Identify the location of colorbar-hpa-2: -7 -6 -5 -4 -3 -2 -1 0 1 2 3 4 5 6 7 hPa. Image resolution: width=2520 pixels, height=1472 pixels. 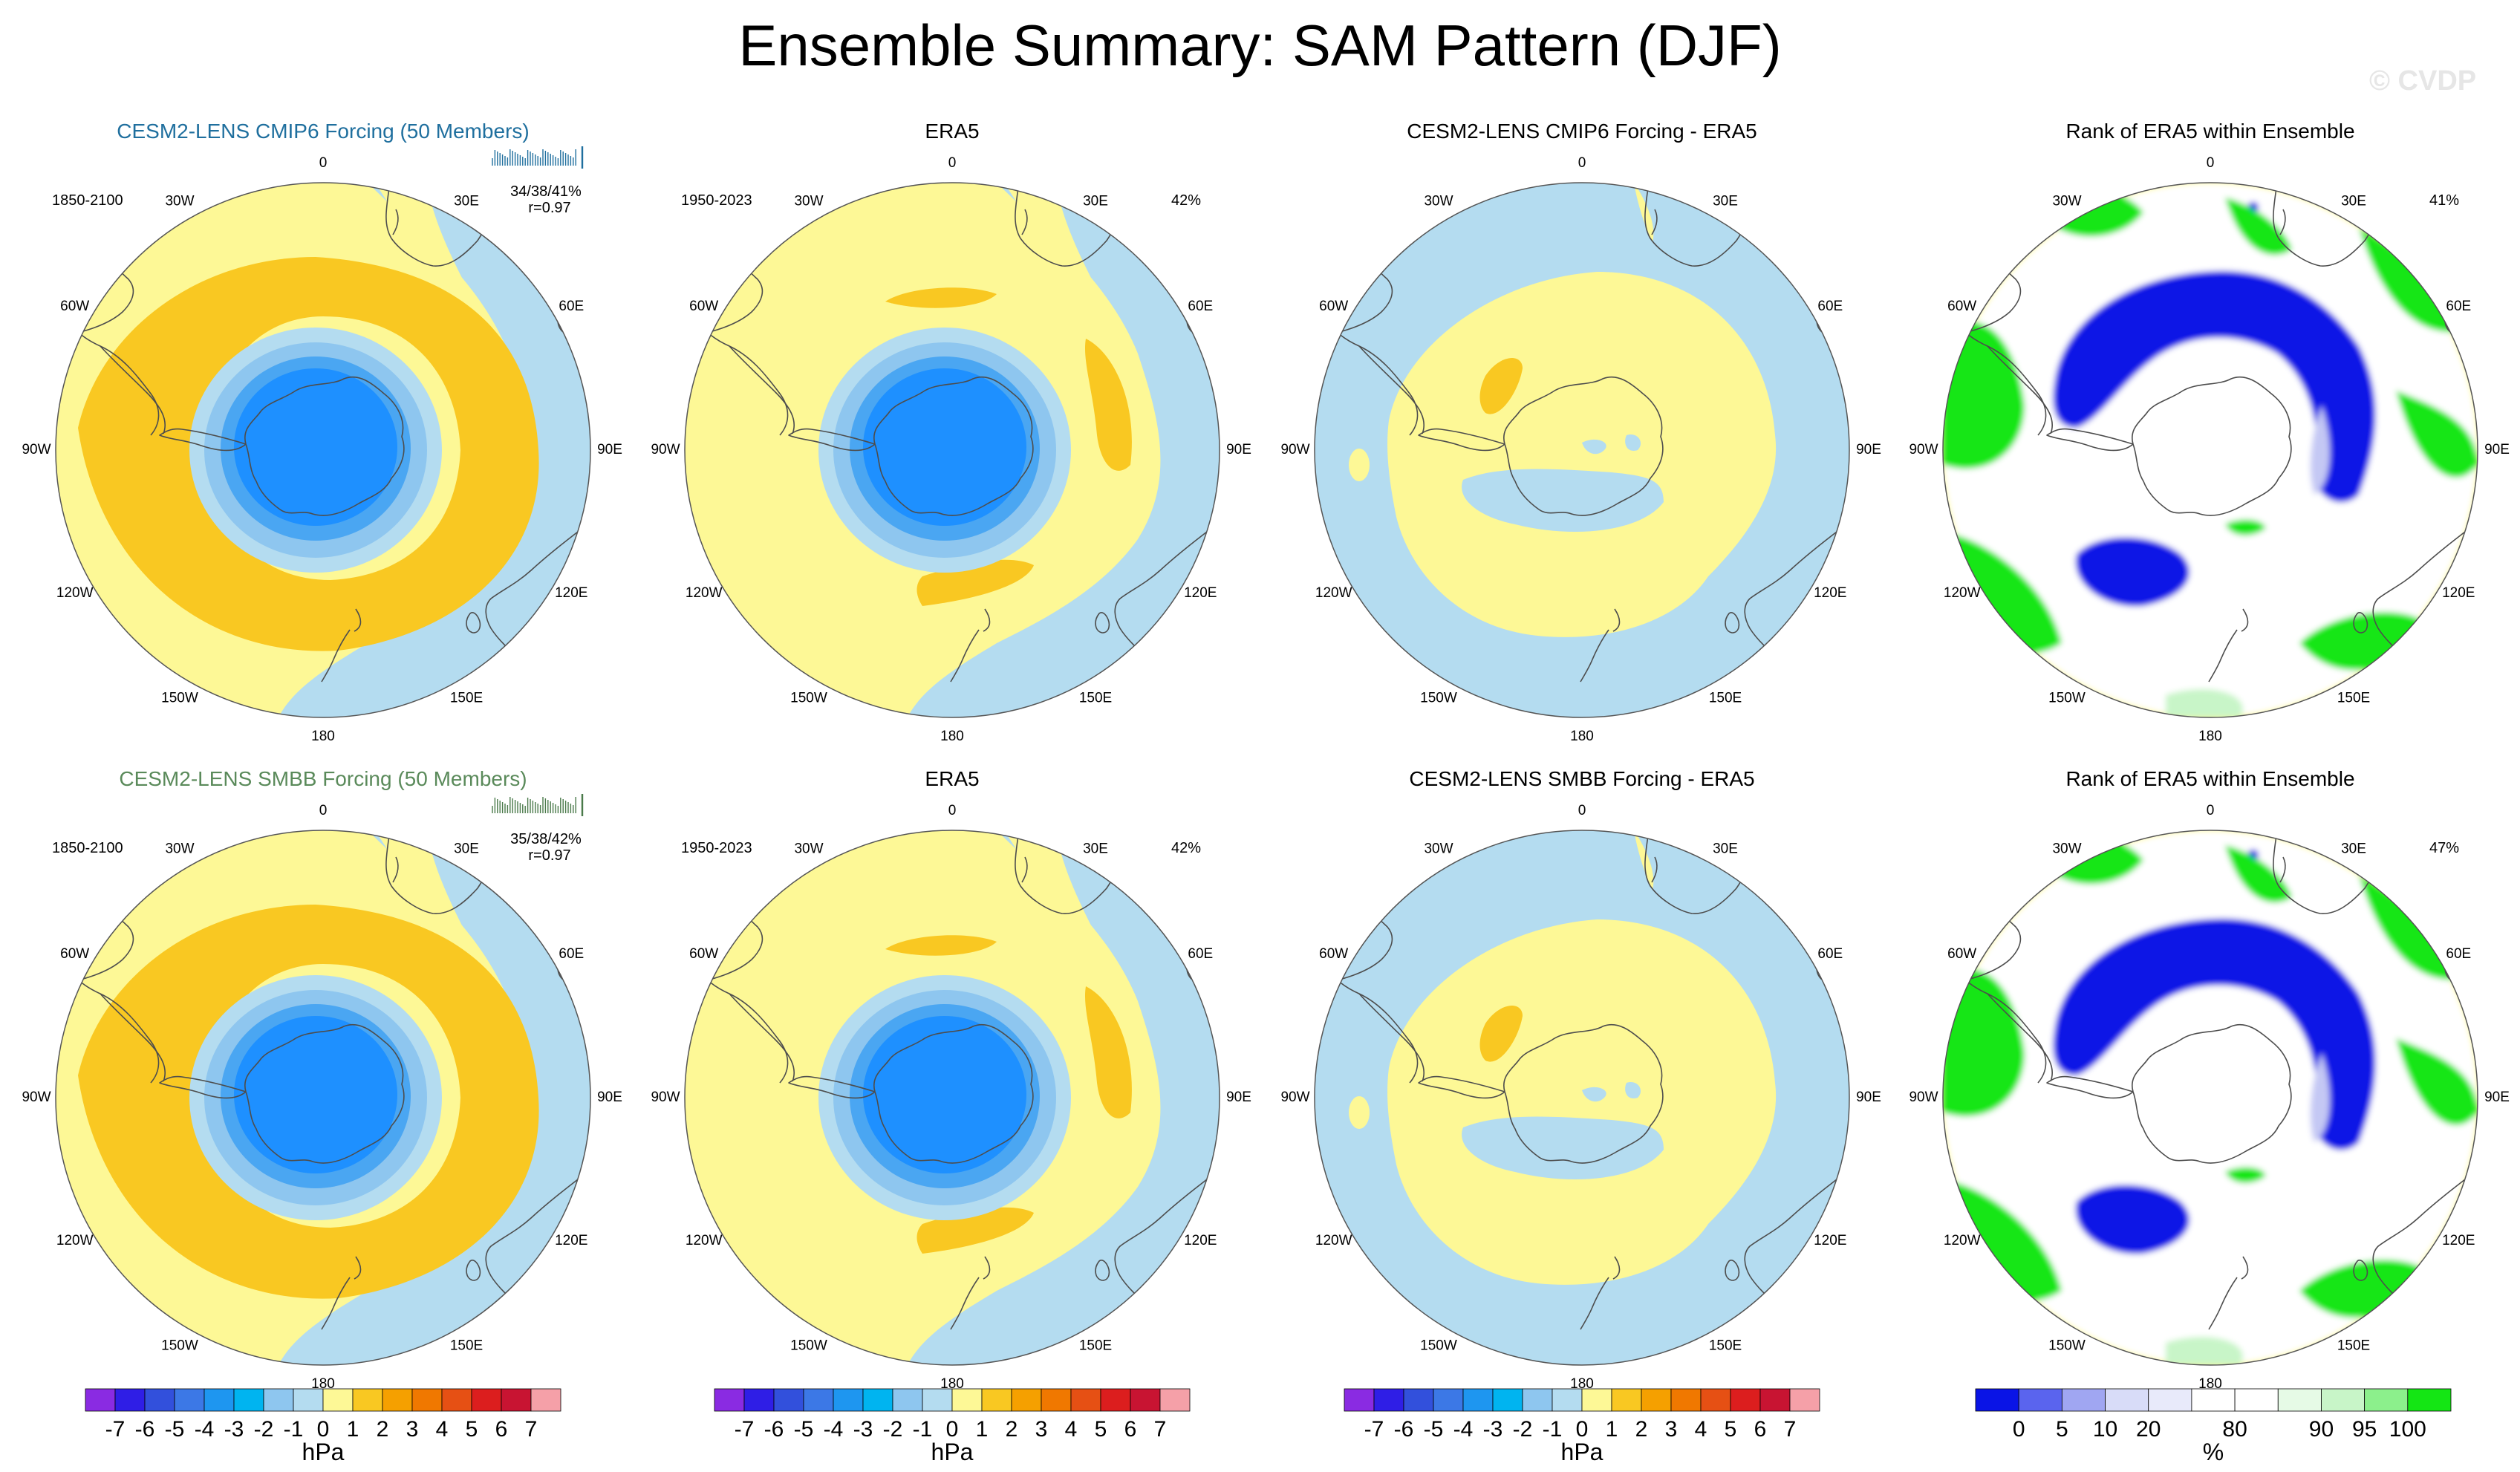
(953, 1426).